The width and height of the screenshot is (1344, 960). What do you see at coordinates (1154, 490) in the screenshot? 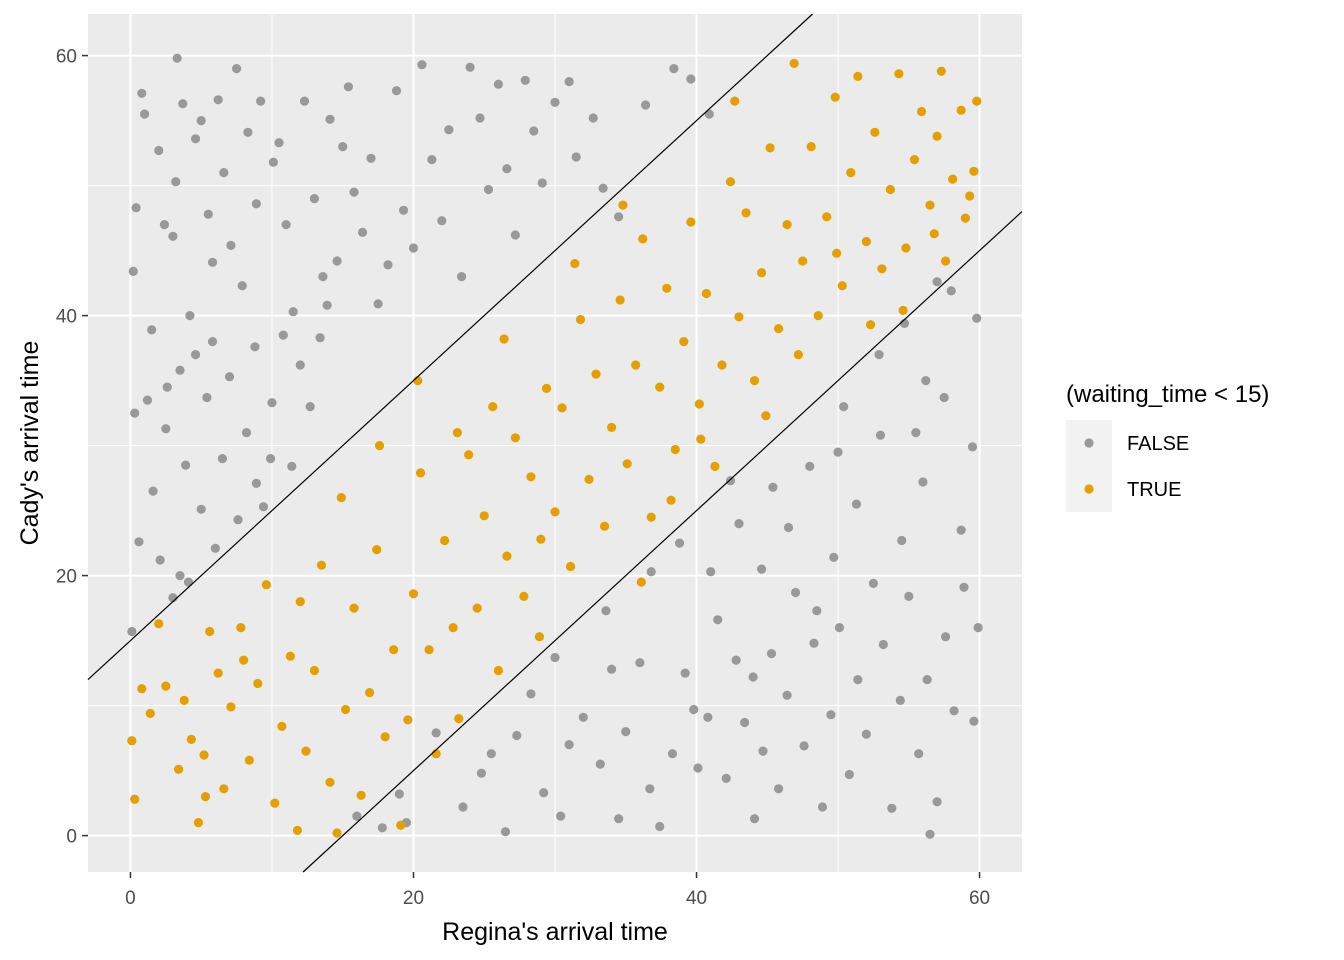
I see `legend-label-true: TRUE` at bounding box center [1154, 490].